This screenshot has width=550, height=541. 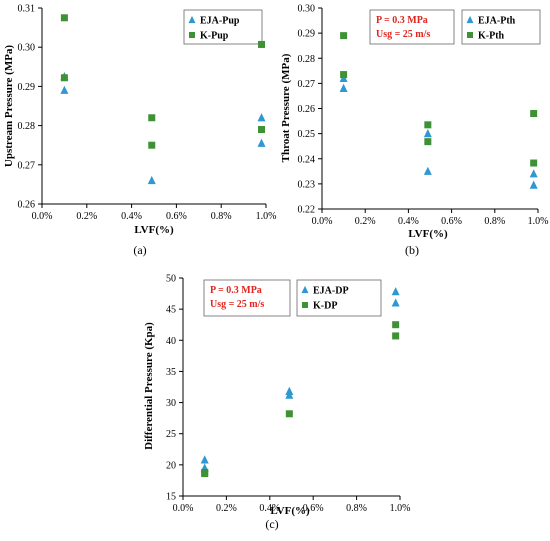 What do you see at coordinates (171, 372) in the screenshot?
I see `y-tick-label: 35` at bounding box center [171, 372].